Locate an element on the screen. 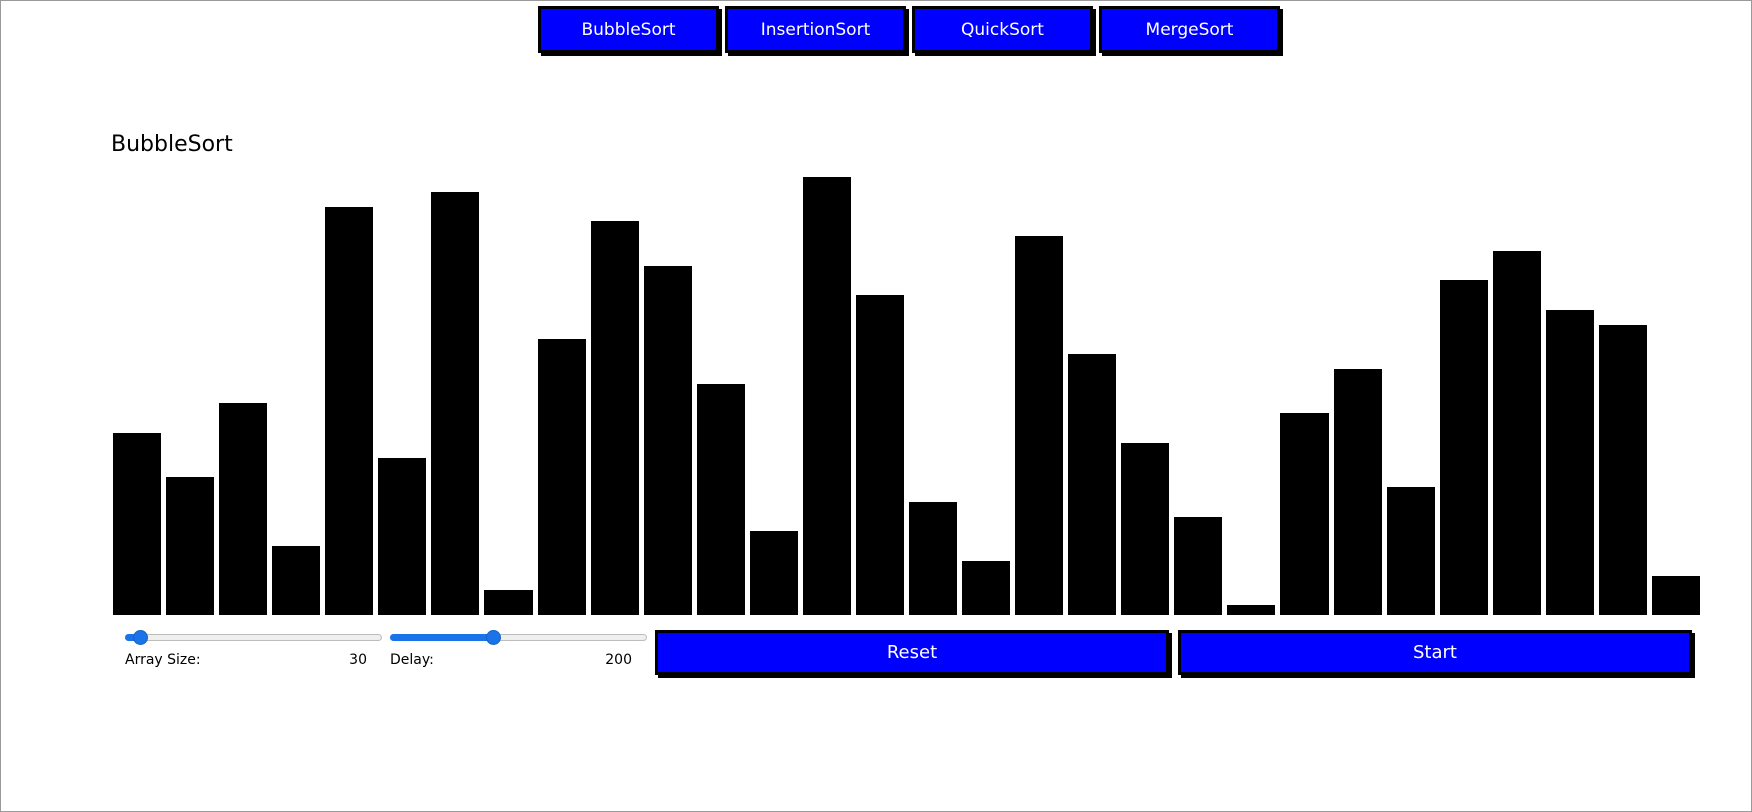  array-size-slider-track is located at coordinates (253, 637).